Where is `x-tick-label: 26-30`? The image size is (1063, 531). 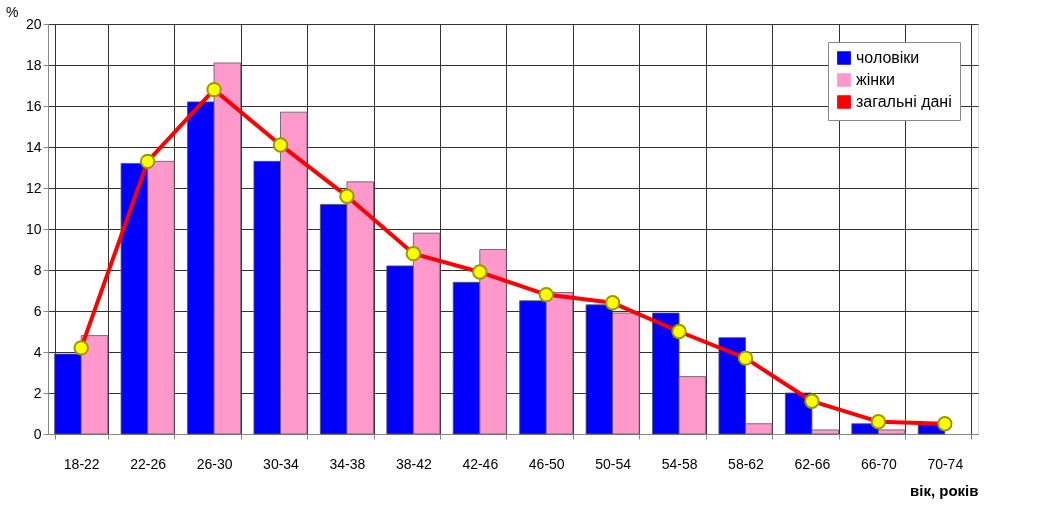 x-tick-label: 26-30 is located at coordinates (214, 463).